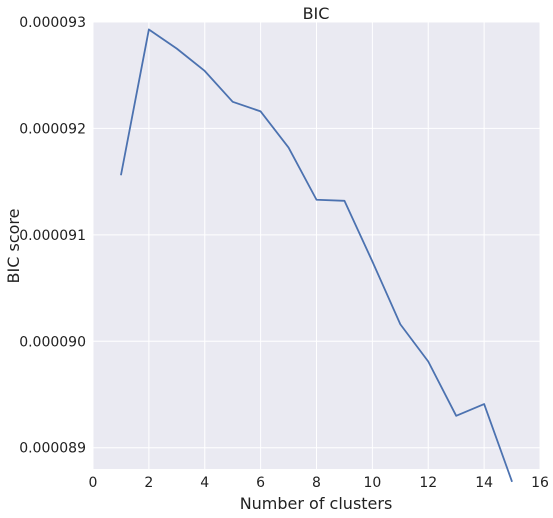  I want to click on y-tick-labels: 0.000089 0.000090 0.000091 0.000092 0.000093, so click(52, 236).